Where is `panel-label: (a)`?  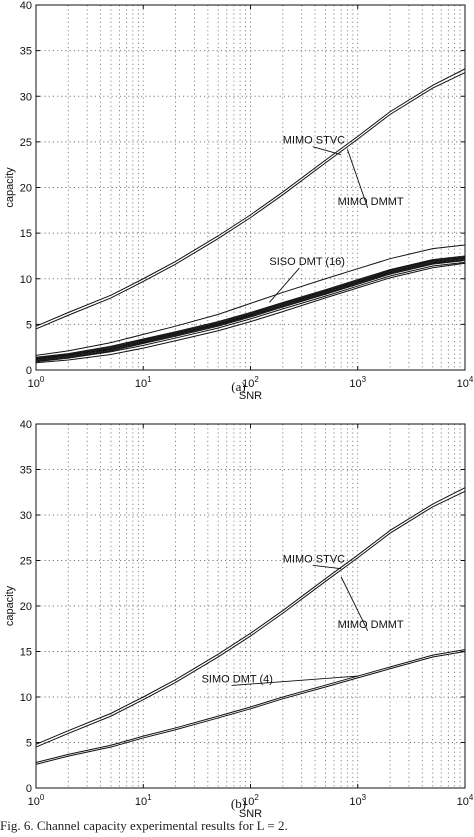 panel-label: (a) is located at coordinates (238, 386).